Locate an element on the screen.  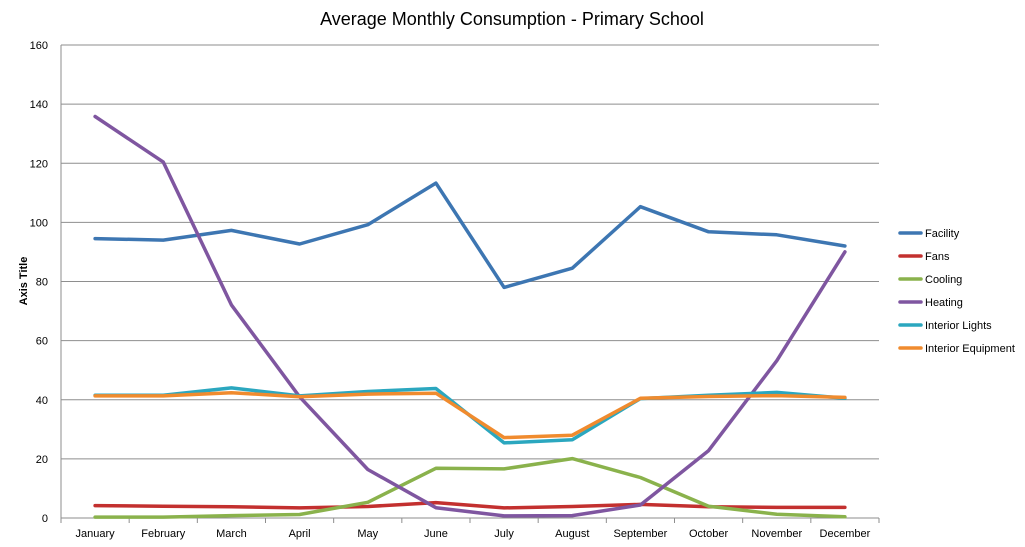
y-axis-title: Axis Title is located at coordinates (24, 281).